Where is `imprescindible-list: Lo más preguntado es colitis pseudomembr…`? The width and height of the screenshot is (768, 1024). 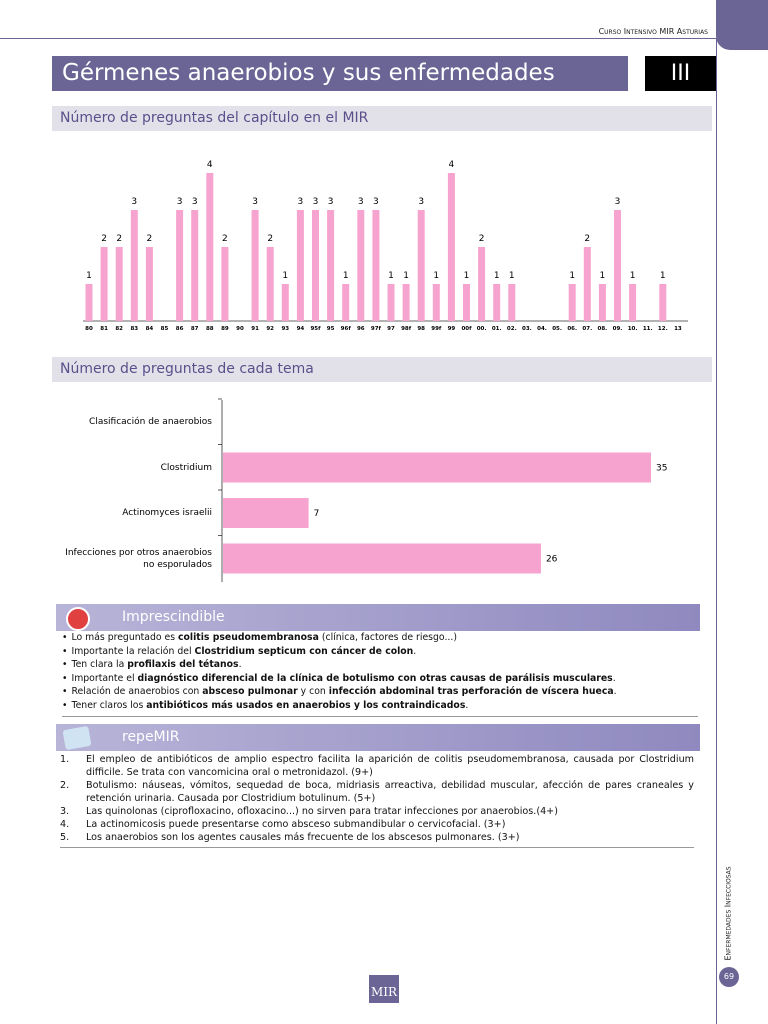 imprescindible-list: Lo más preguntado es colitis pseudomembr… is located at coordinates (380, 674).